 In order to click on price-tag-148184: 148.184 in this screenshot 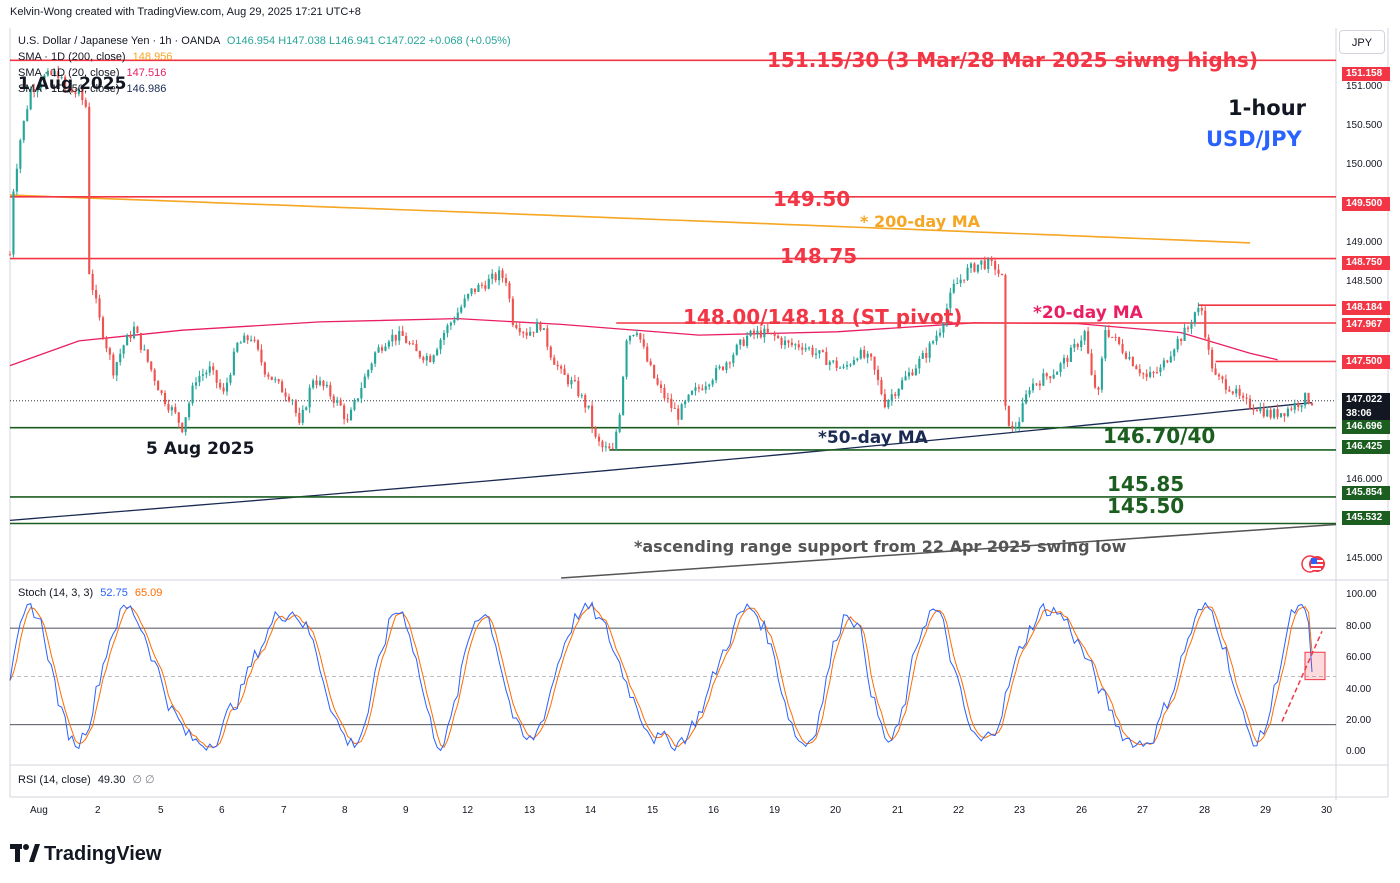, I will do `click(1366, 308)`.